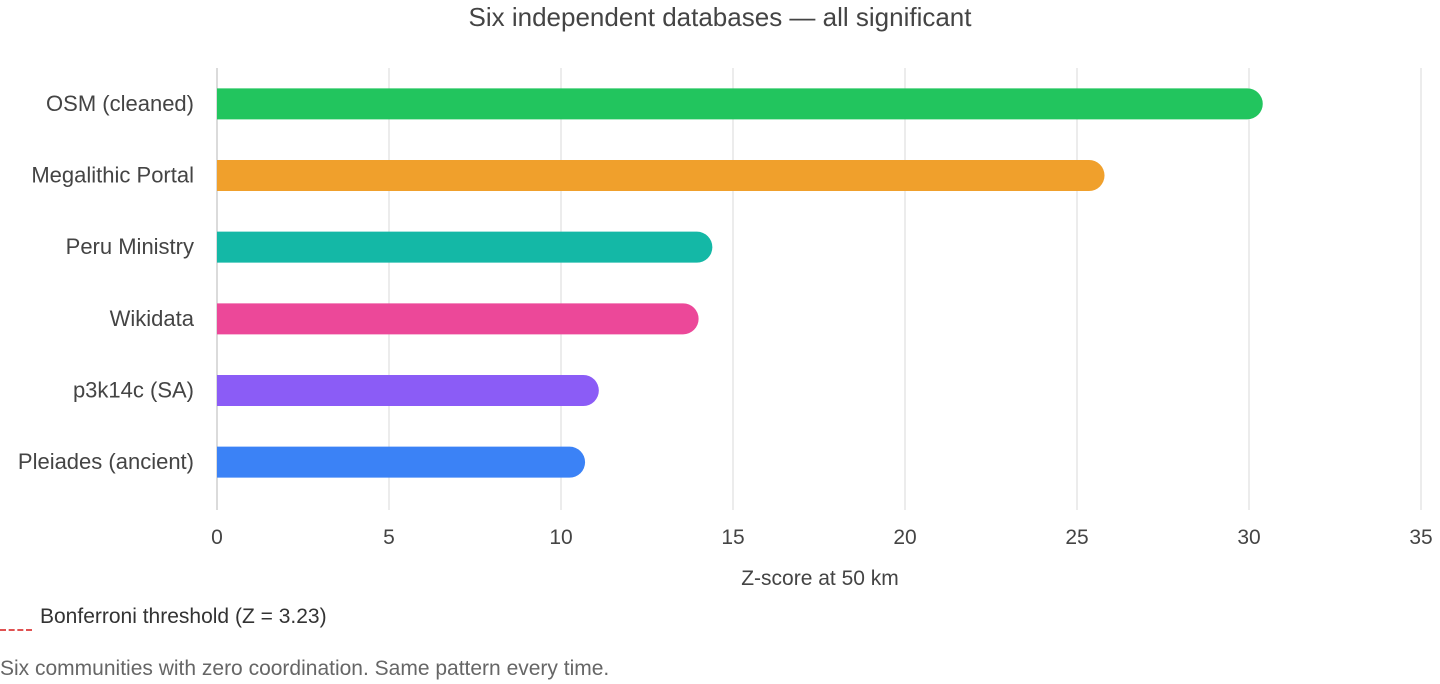 This screenshot has width=1440, height=684. I want to click on x-tick-label: 35, so click(1420, 537).